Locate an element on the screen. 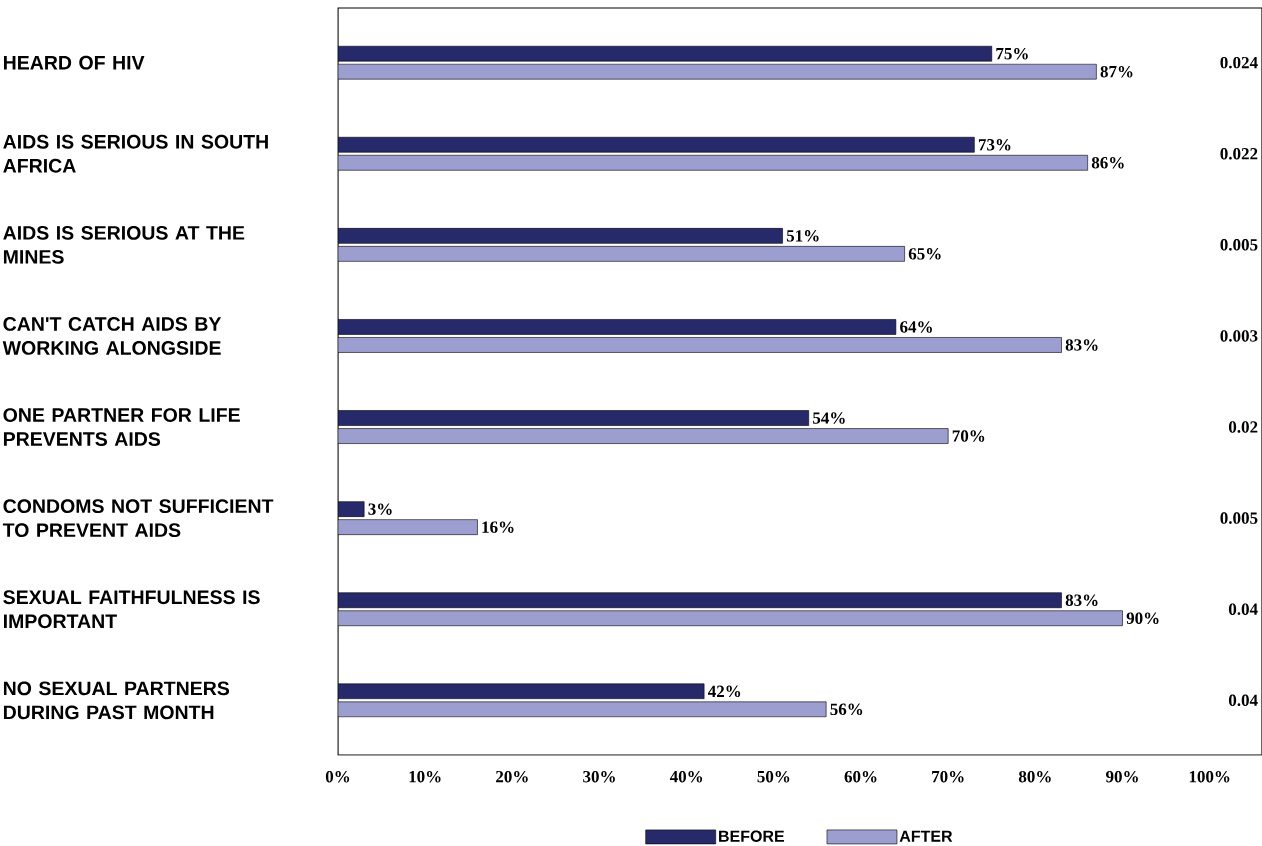 The height and width of the screenshot is (846, 1262). data-label: 86% is located at coordinates (1107, 163).